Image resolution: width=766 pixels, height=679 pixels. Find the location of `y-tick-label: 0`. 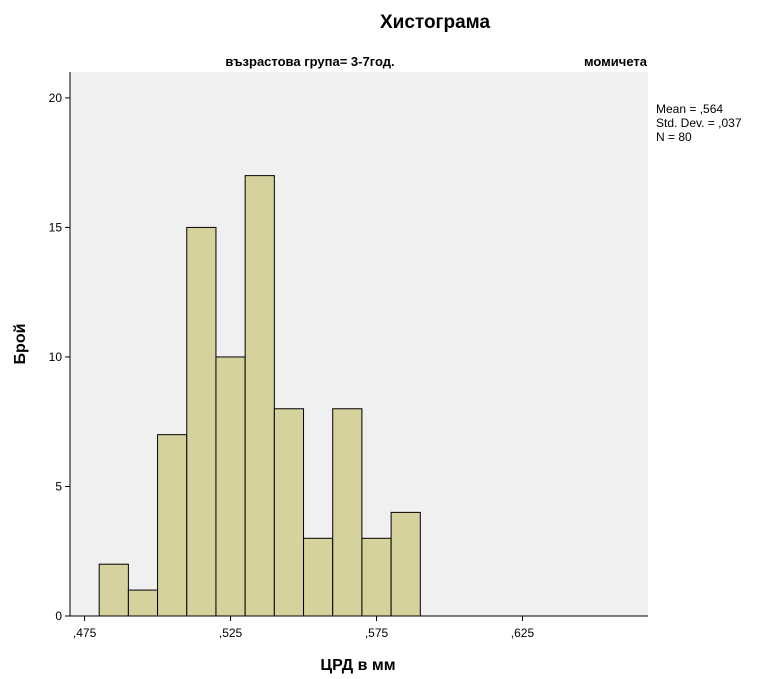

y-tick-label: 0 is located at coordinates (58, 616).